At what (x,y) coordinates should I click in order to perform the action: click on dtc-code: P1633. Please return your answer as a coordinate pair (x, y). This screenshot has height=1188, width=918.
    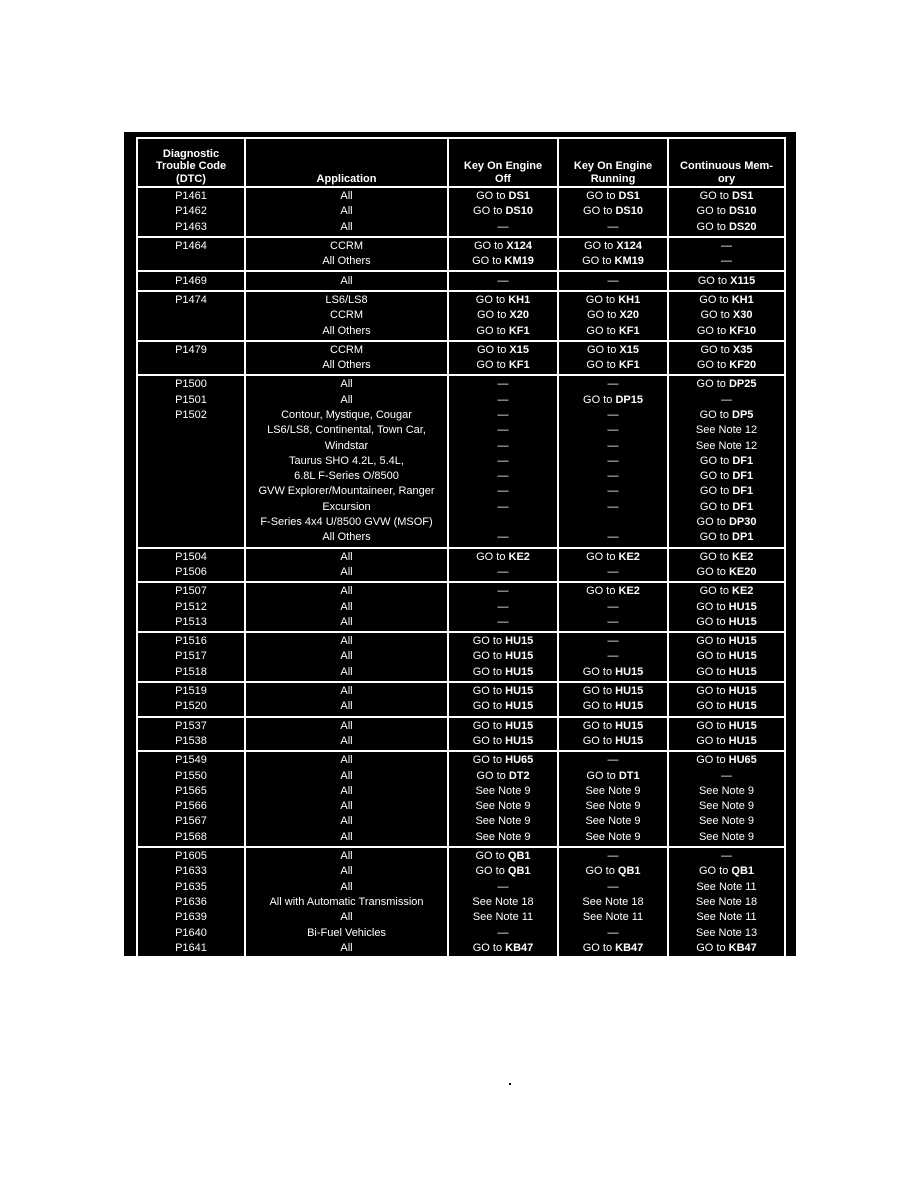
    Looking at the image, I should click on (191, 872).